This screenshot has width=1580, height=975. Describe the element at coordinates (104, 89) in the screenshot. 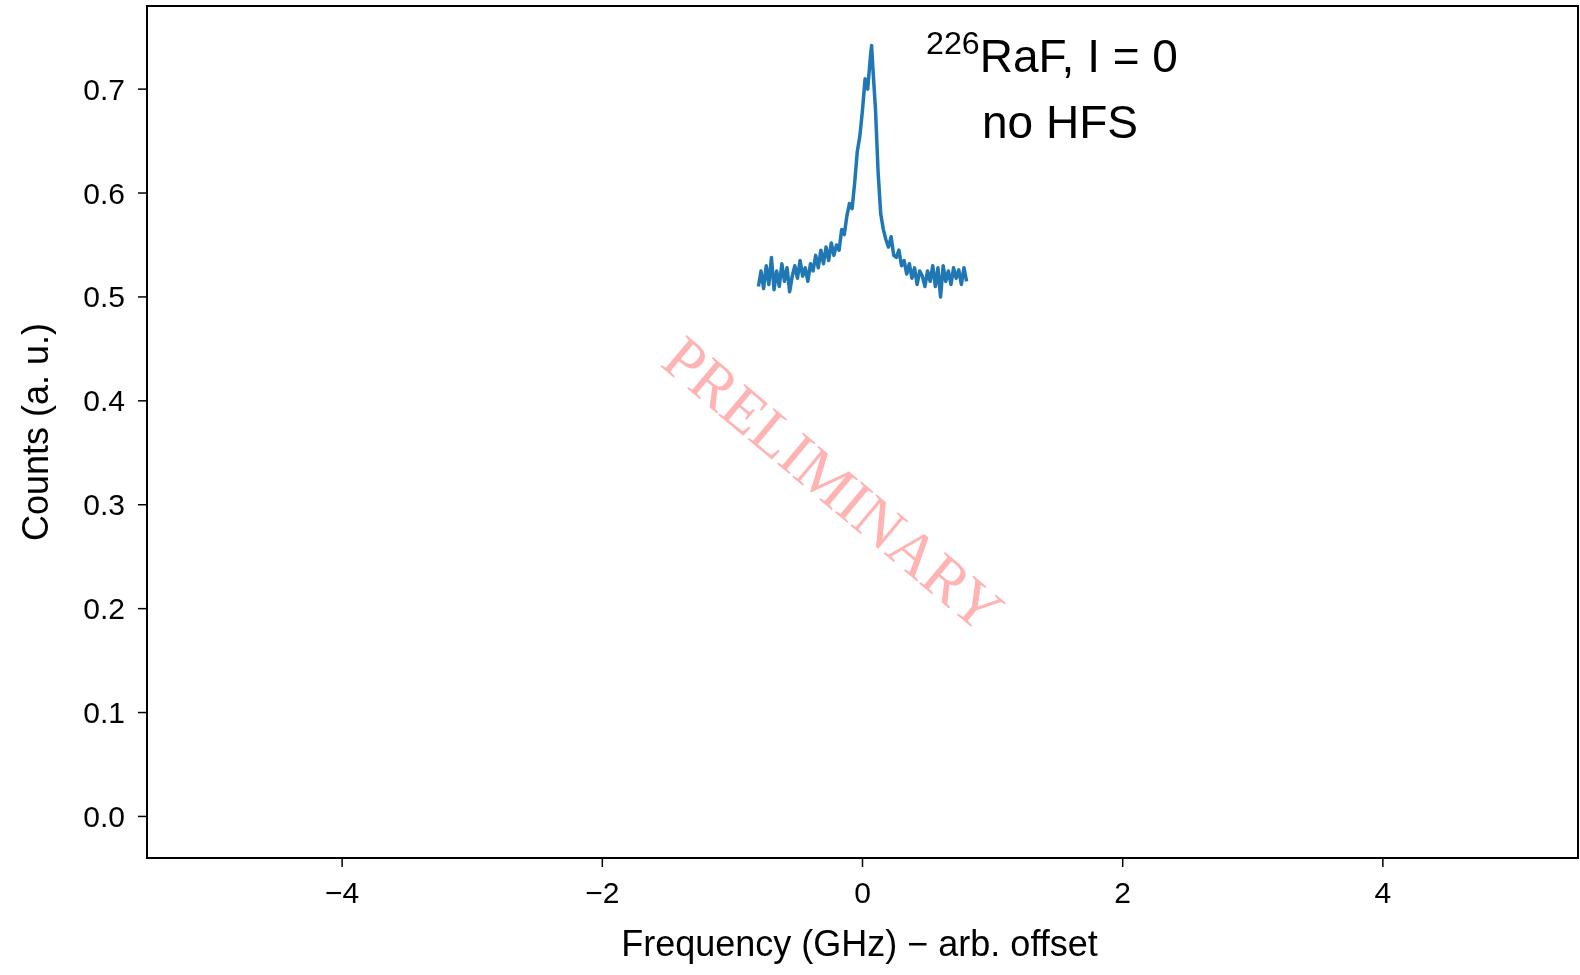

I see `y-tick-label: 0.7` at that location.